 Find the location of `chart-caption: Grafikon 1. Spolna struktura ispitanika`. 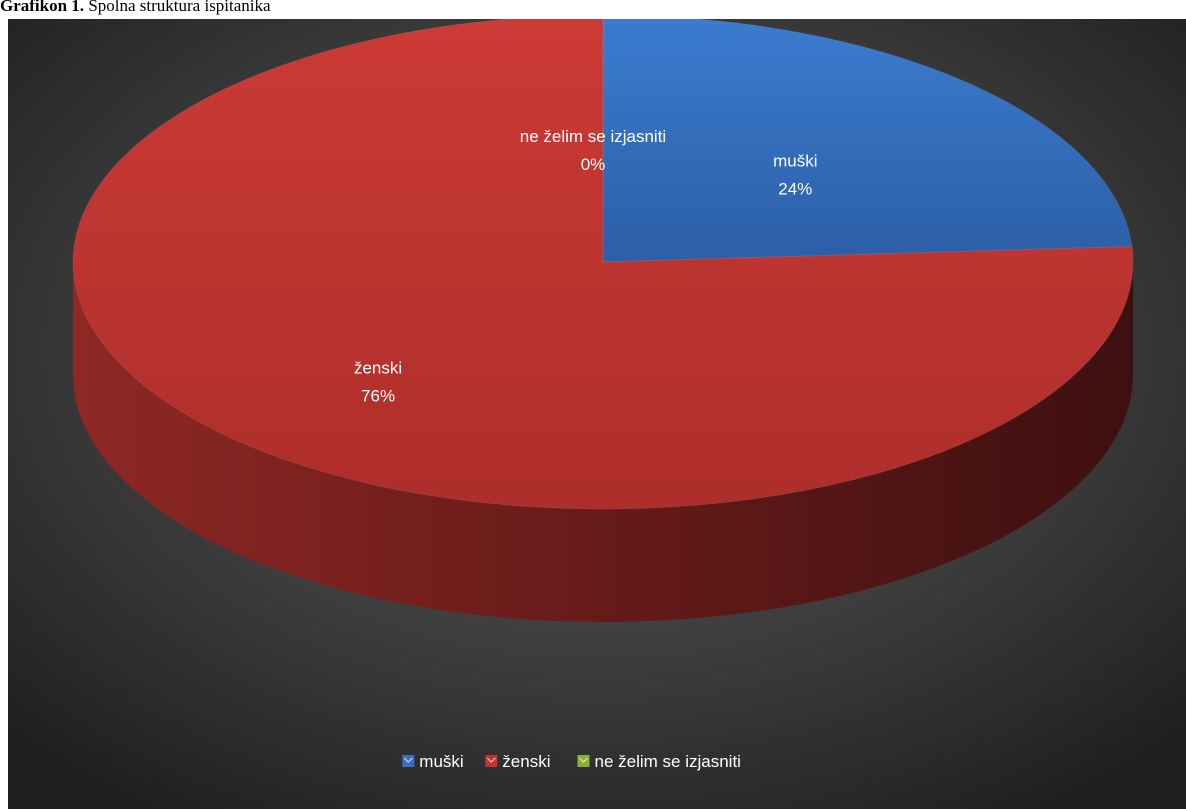

chart-caption: Grafikon 1. Spolna struktura ispitanika is located at coordinates (135, 9).